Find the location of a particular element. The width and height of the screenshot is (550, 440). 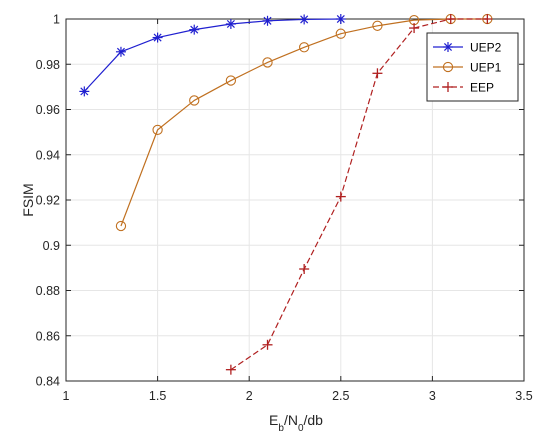

legend-marker-uep2 is located at coordinates (448, 47).